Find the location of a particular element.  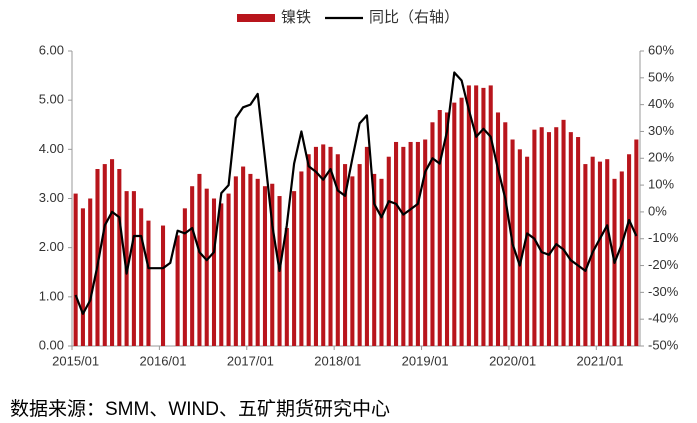

x-tick-label: 2021/01 is located at coordinates (599, 360).